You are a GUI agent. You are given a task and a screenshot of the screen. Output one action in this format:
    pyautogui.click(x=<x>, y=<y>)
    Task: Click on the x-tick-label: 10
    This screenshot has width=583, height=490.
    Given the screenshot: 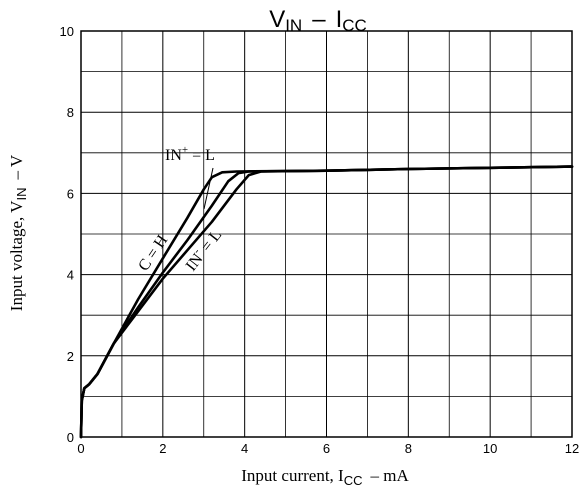 What is the action you would take?
    pyautogui.click(x=490, y=448)
    